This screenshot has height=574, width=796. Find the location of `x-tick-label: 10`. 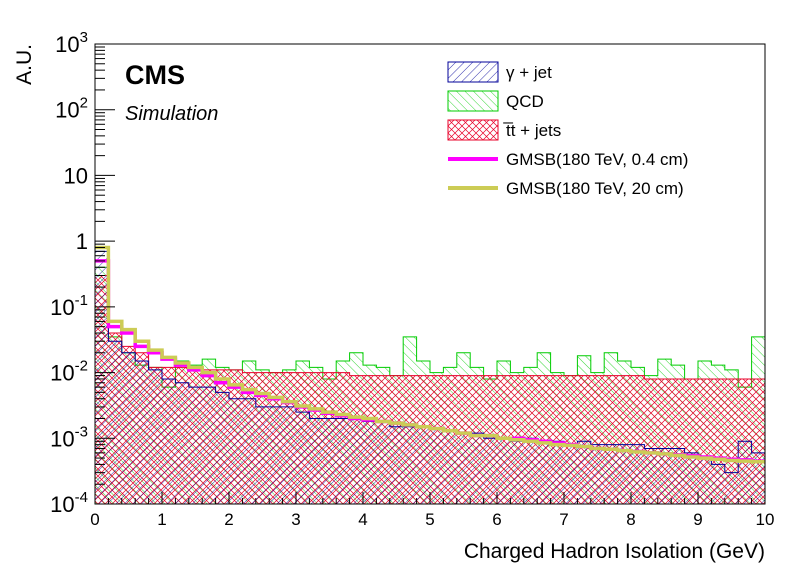

x-tick-label: 10 is located at coordinates (765, 519).